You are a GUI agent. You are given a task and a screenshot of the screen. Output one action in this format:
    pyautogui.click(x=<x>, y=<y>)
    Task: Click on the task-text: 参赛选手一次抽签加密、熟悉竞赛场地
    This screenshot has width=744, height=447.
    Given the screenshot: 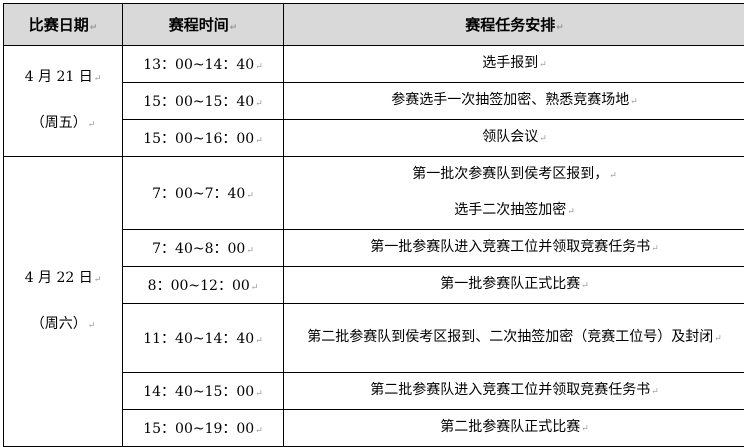 What is the action you would take?
    pyautogui.click(x=514, y=100)
    